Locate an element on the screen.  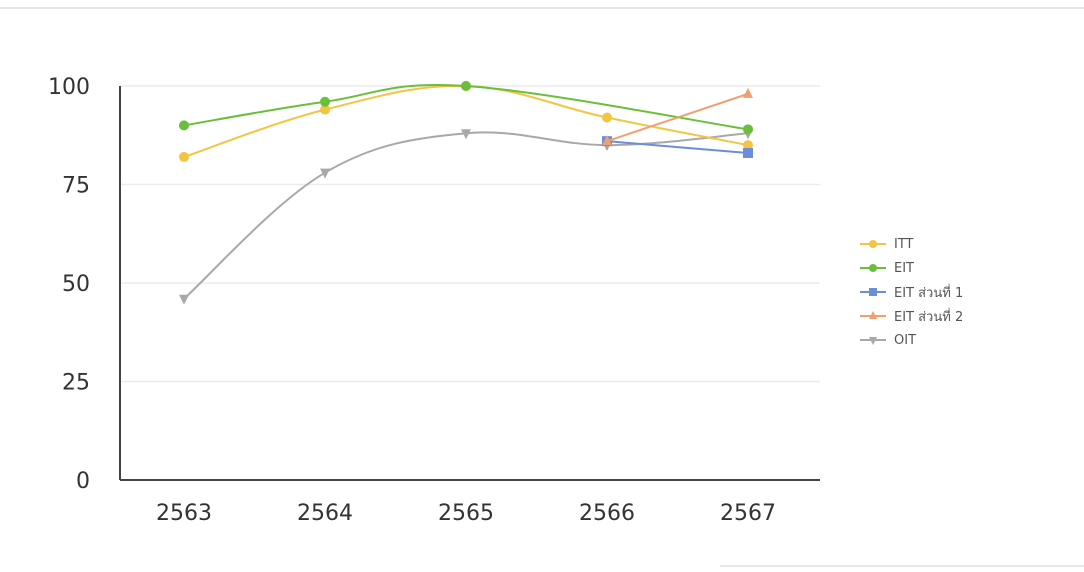
legend-item: ITT is located at coordinates (910, 244).